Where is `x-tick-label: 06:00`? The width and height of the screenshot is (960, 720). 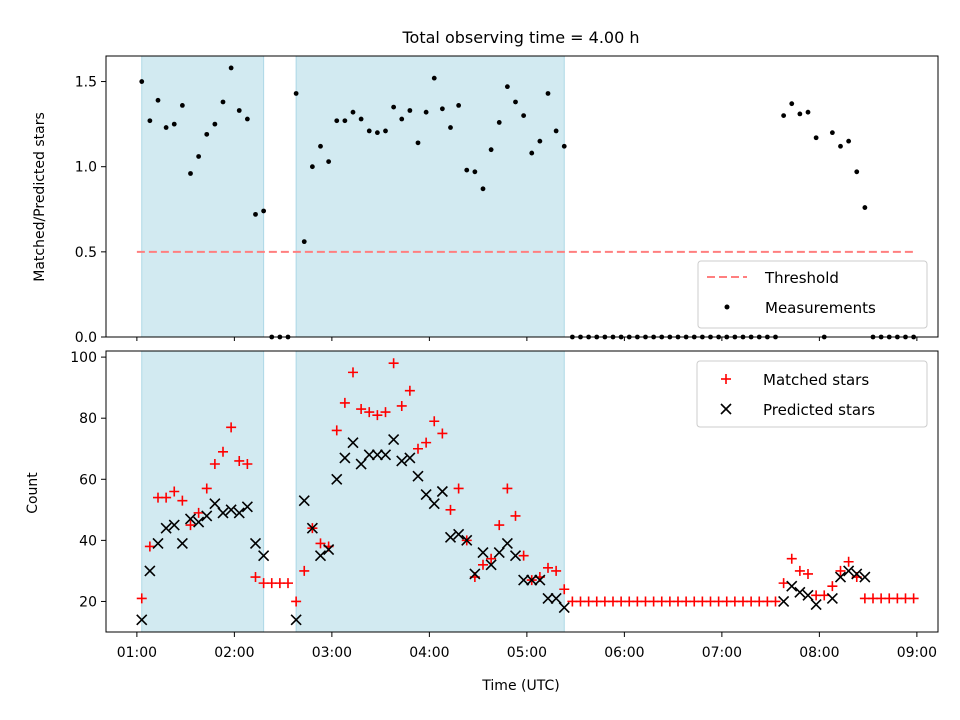 x-tick-label: 06:00 is located at coordinates (624, 653).